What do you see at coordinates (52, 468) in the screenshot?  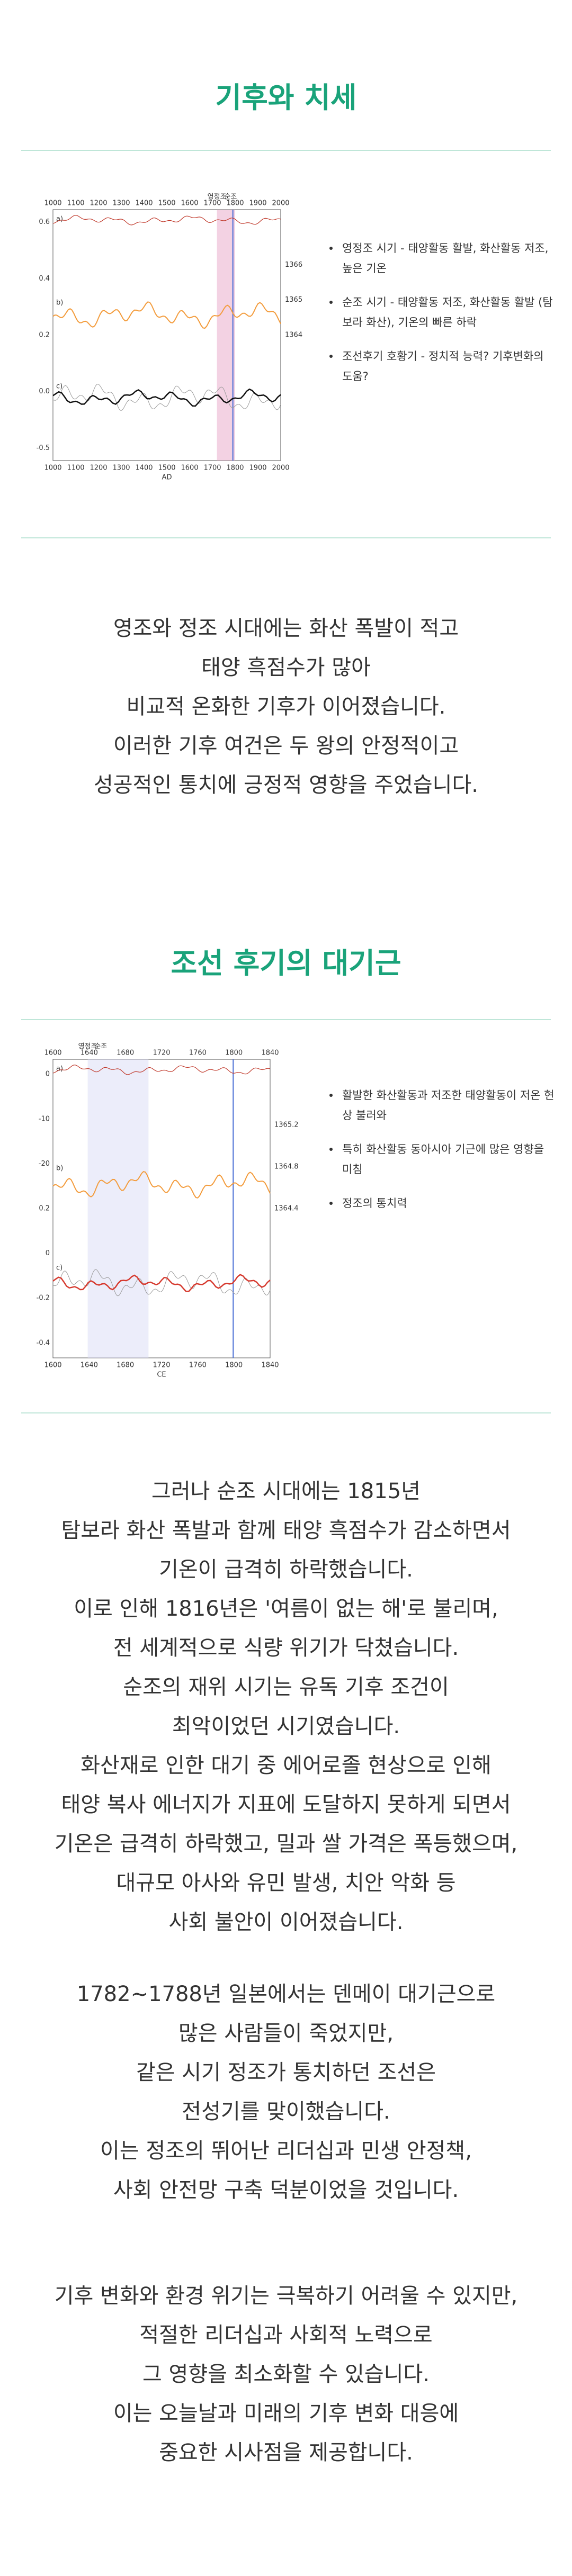 I see `bottom-year: 1000` at bounding box center [52, 468].